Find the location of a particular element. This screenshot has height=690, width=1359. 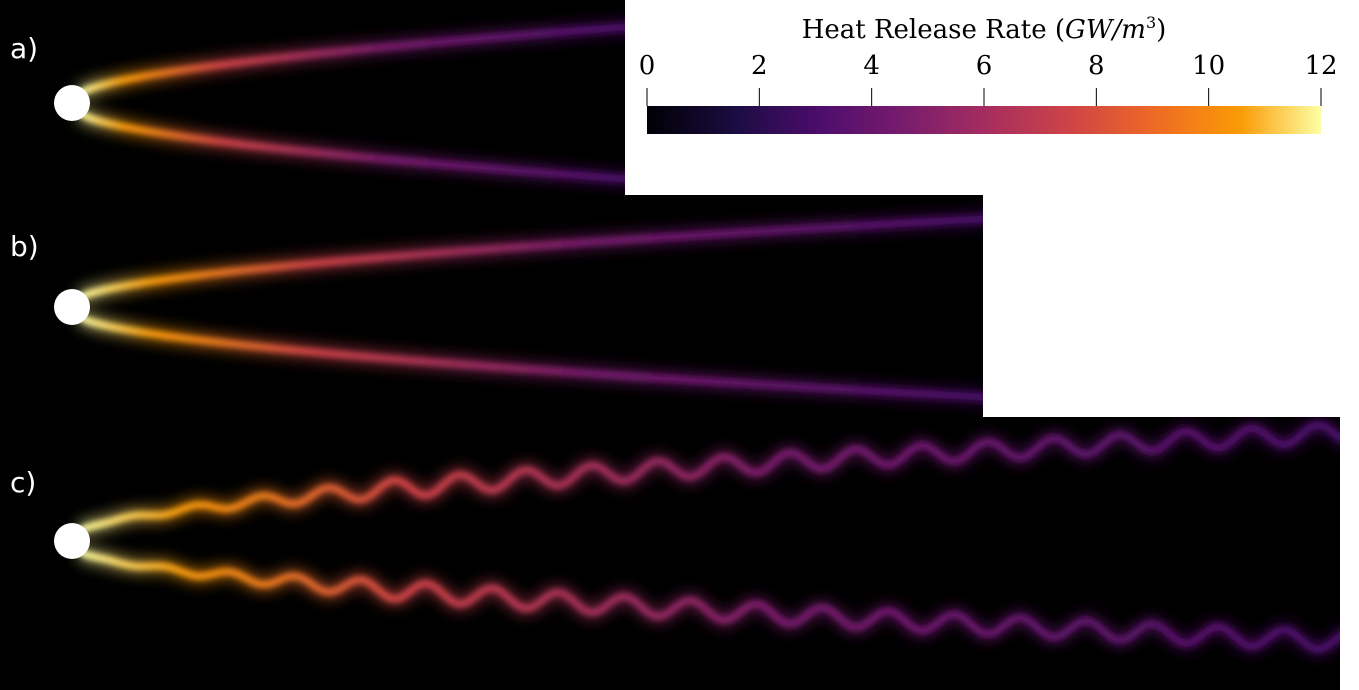

unit: GW/m is located at coordinates (1105, 30).